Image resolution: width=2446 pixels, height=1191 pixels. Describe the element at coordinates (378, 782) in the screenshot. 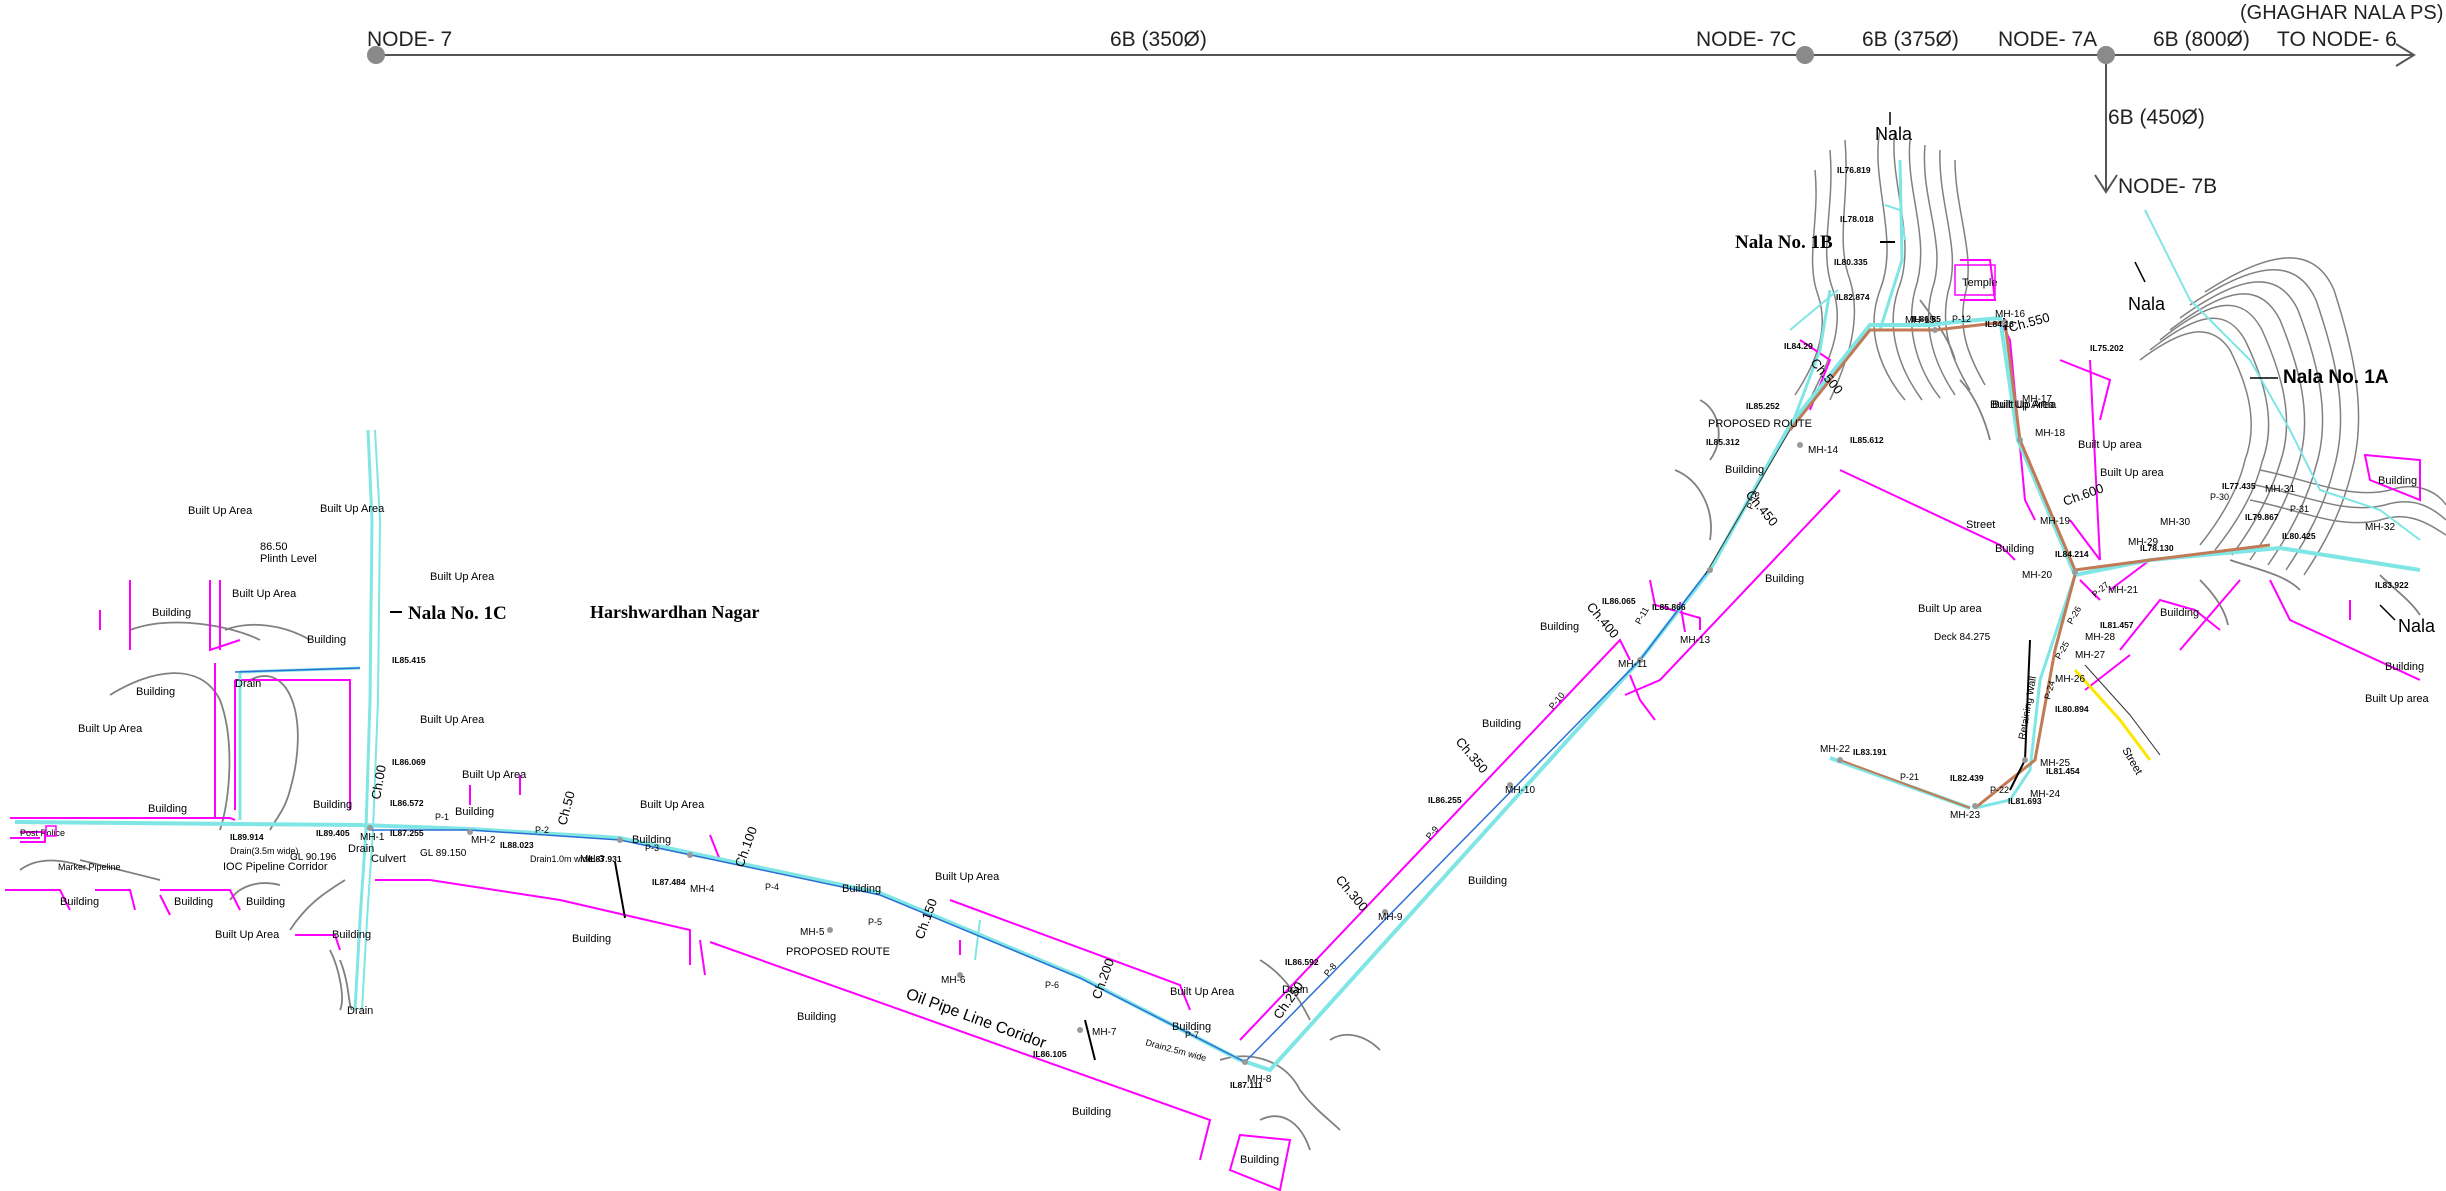

I see `chainage-label: Ch.00` at that location.